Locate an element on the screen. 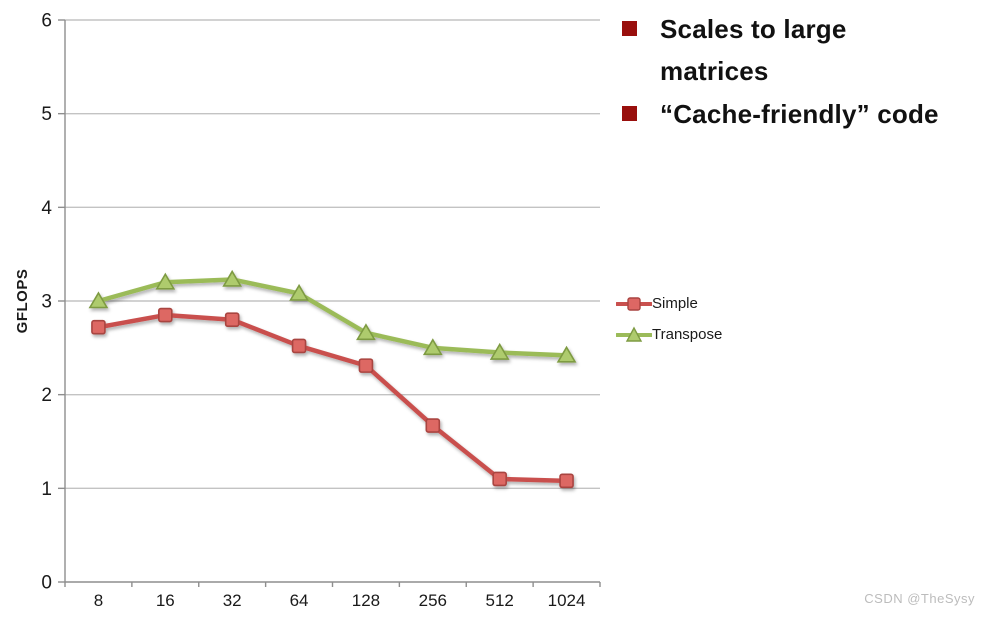 The width and height of the screenshot is (987, 624). axis-label: 16 is located at coordinates (165, 600).